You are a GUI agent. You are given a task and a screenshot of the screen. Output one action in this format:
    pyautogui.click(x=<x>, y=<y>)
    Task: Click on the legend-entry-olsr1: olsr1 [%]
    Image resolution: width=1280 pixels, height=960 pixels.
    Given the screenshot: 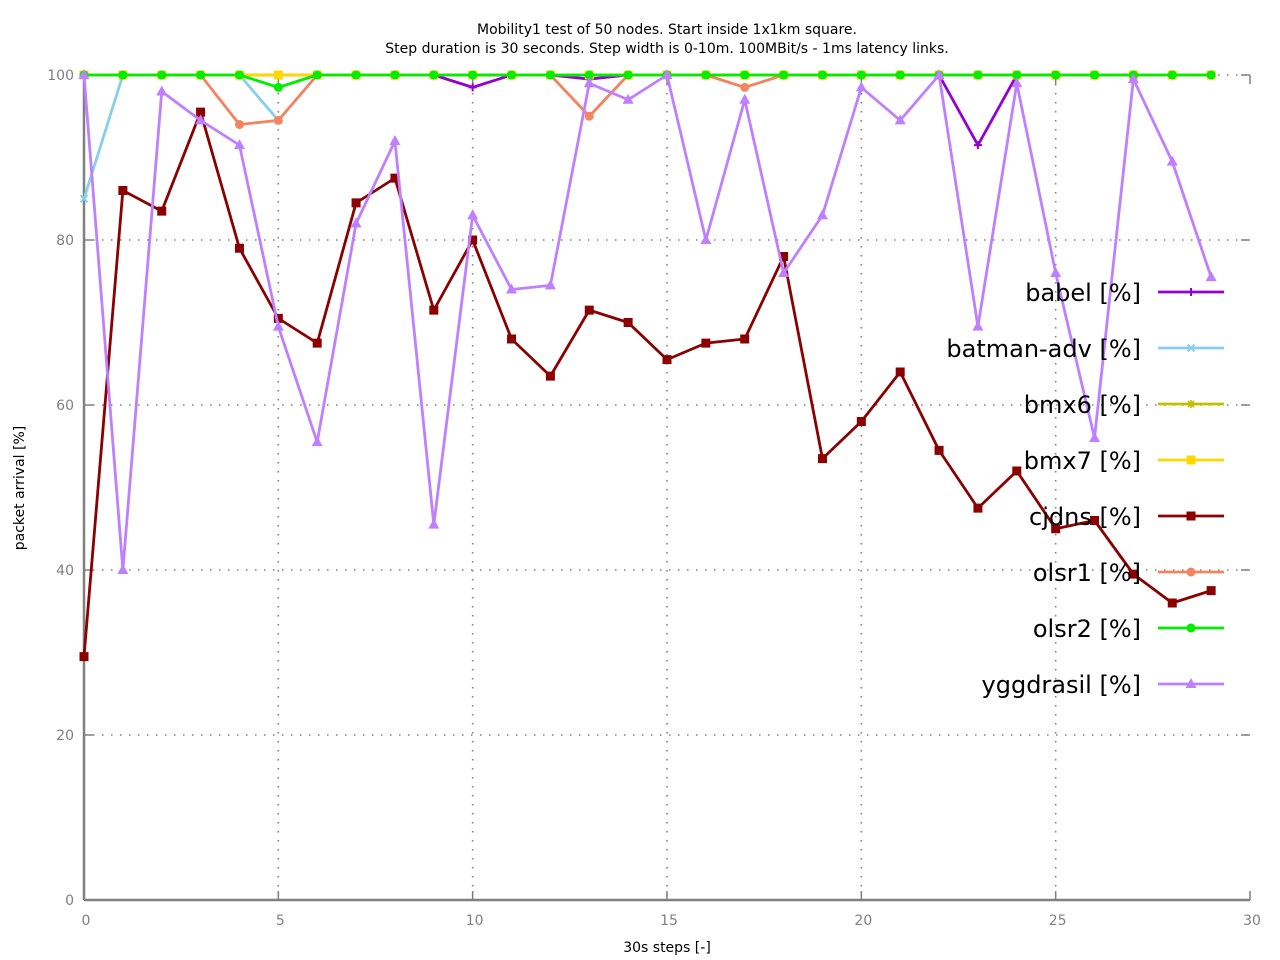 What is the action you would take?
    pyautogui.click(x=1128, y=573)
    